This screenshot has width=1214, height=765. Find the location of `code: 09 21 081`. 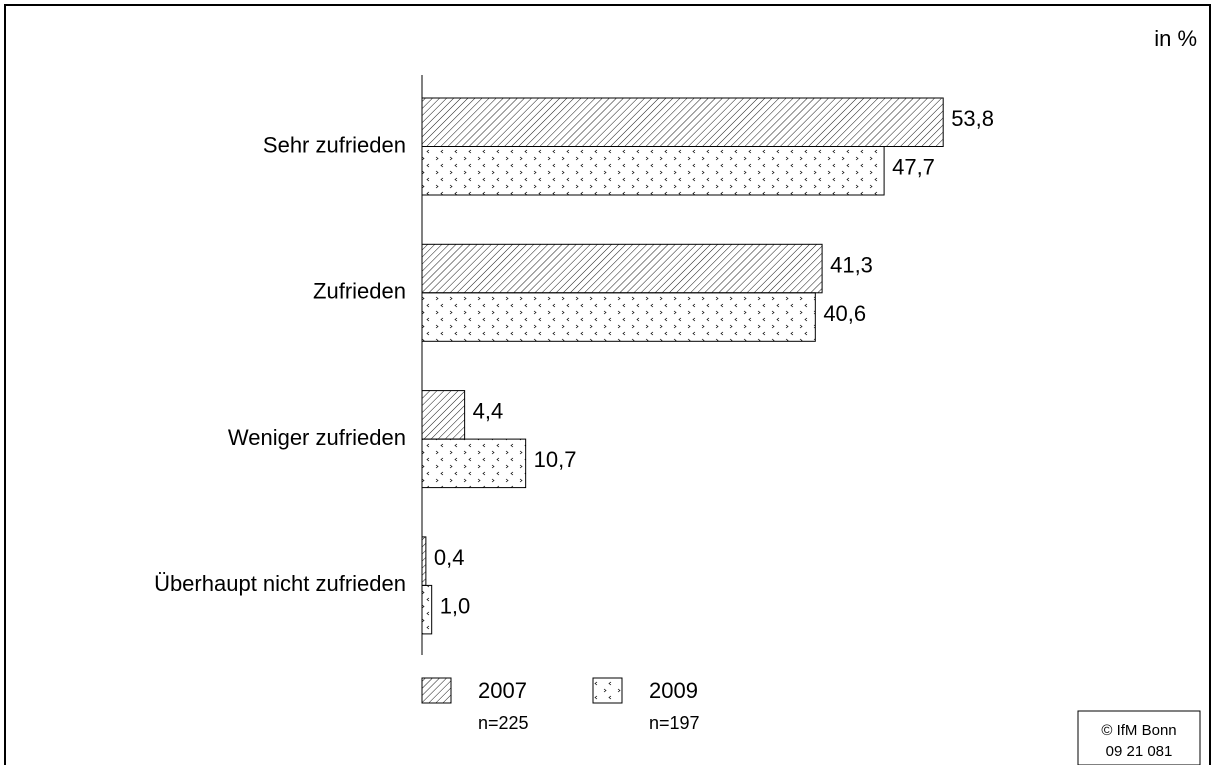

code: 09 21 081 is located at coordinates (1139, 751).